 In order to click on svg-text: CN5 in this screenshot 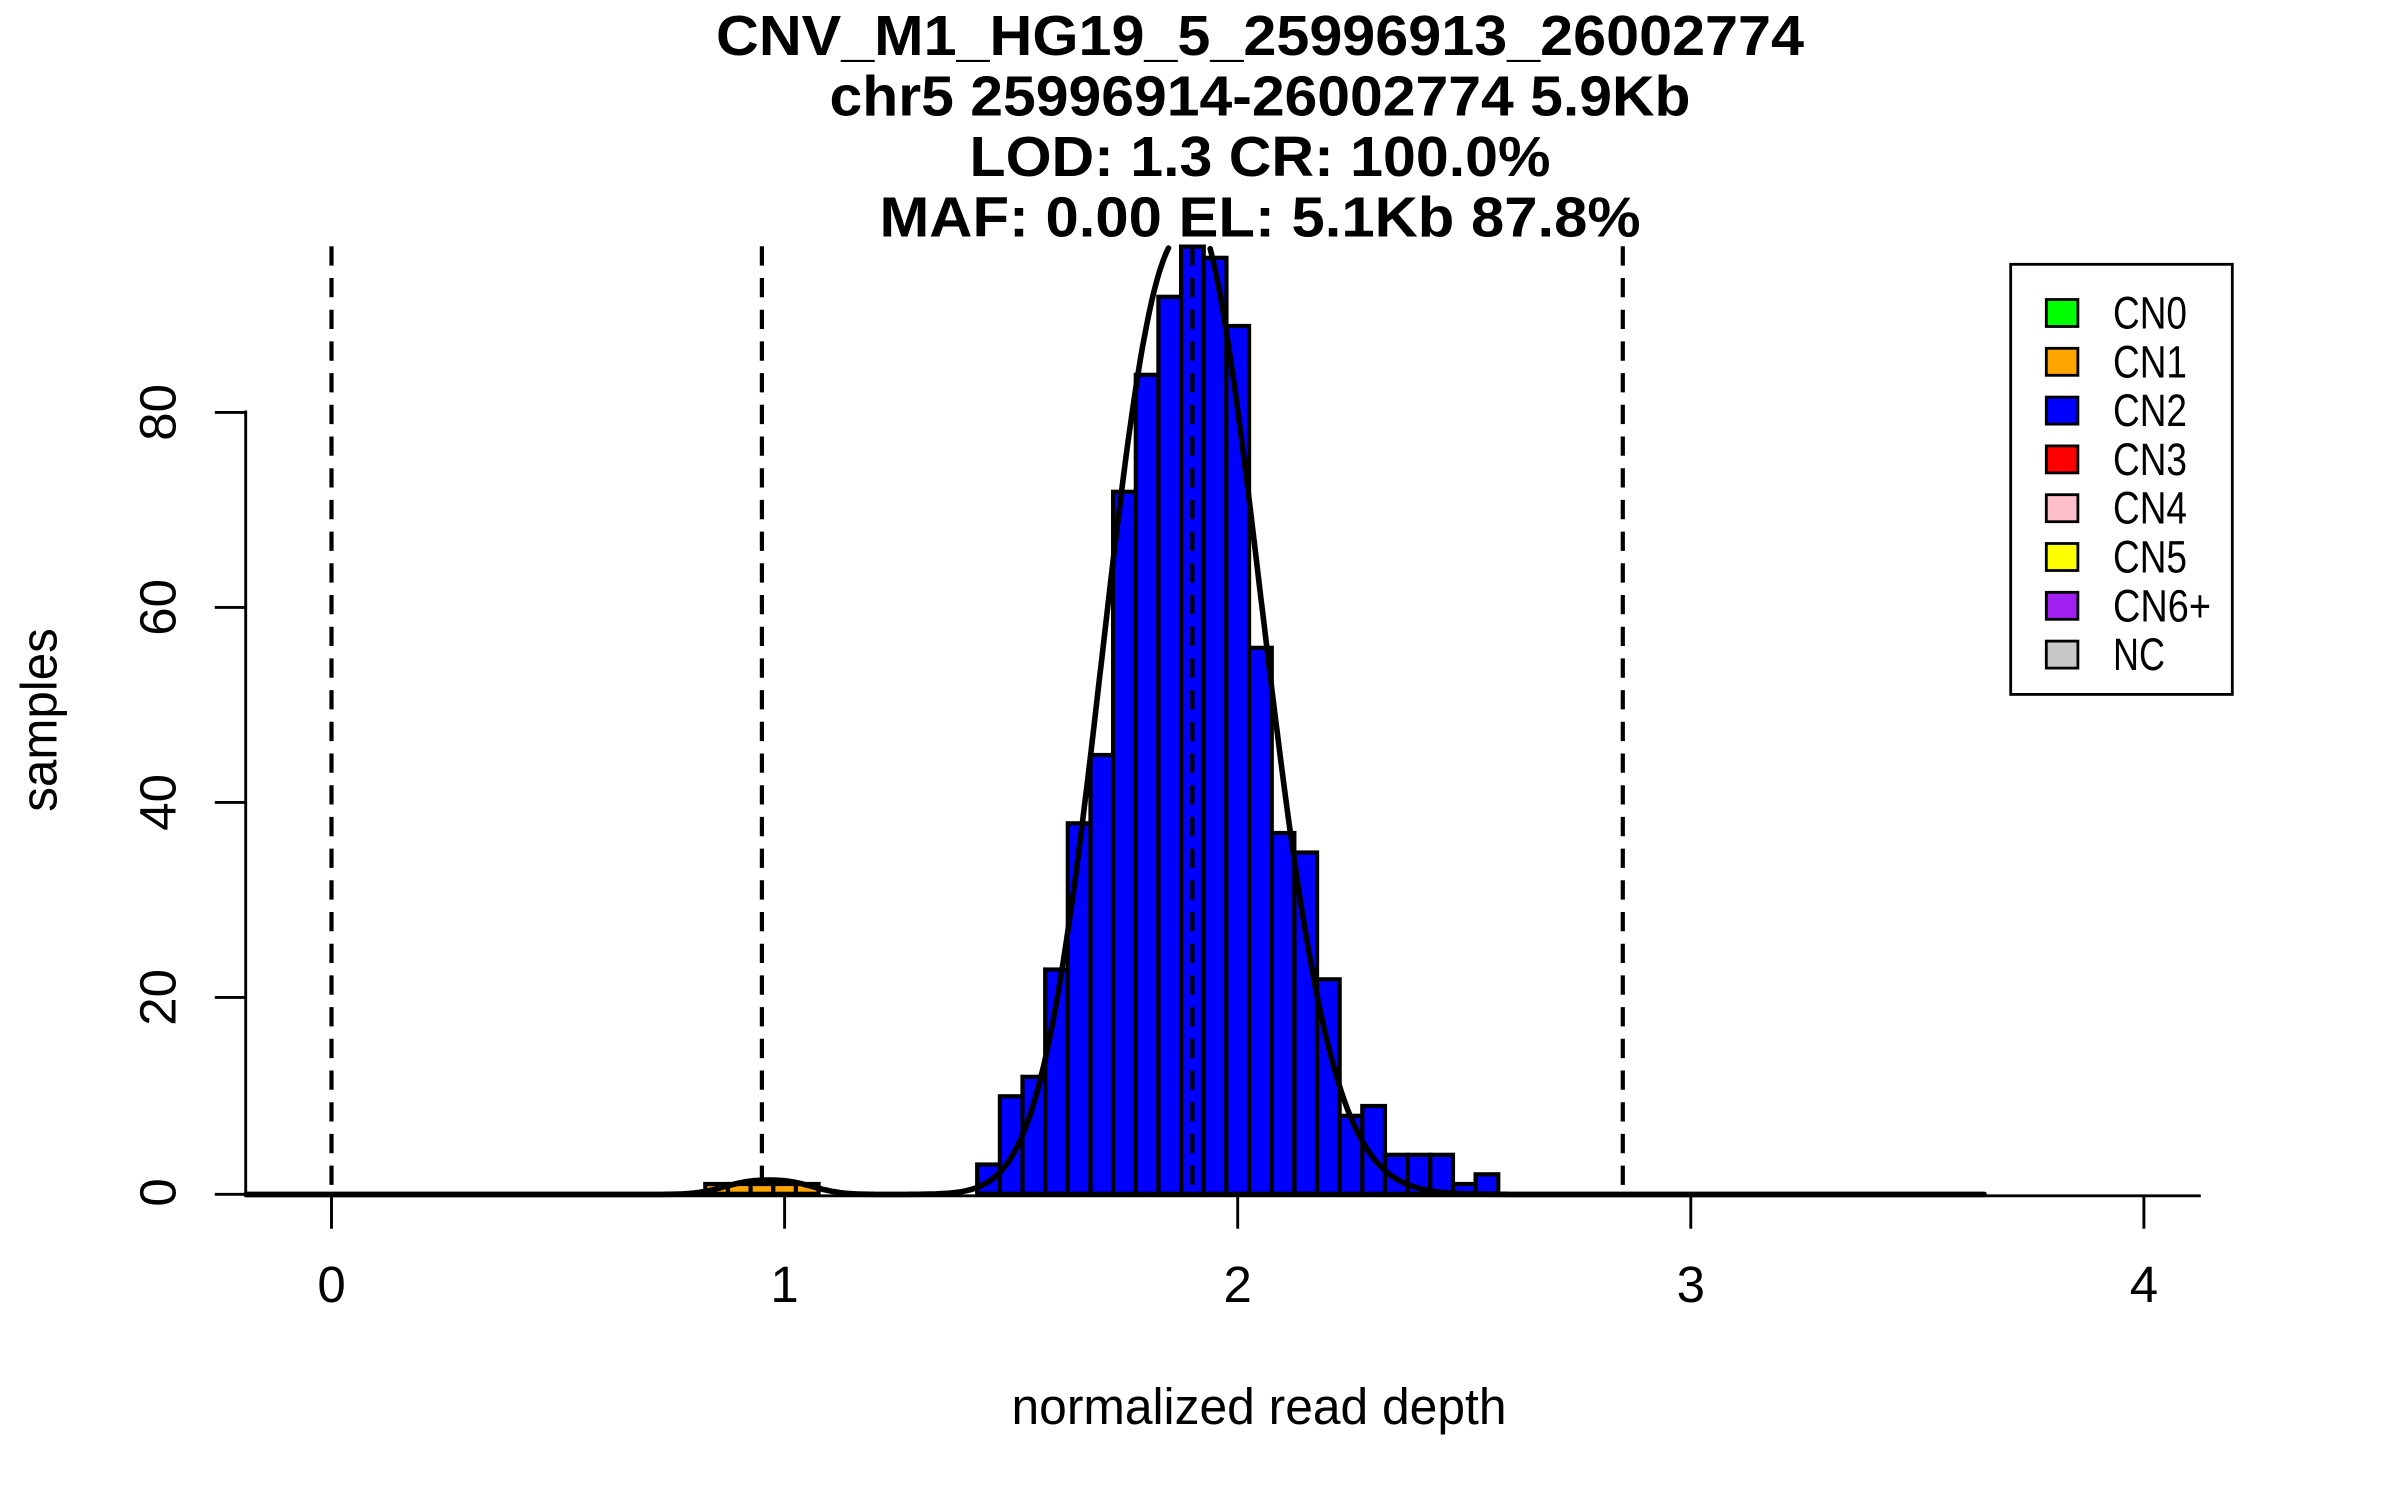, I will do `click(2150, 557)`.